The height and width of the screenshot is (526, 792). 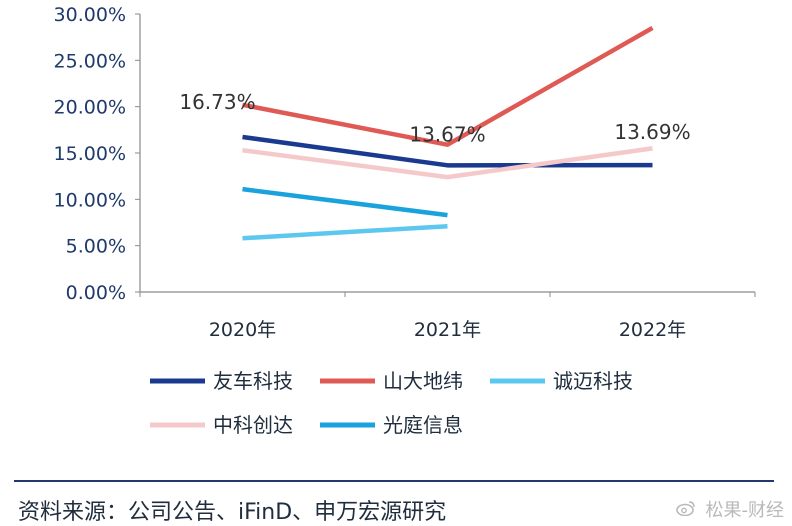 What do you see at coordinates (685, 510) in the screenshot?
I see `weibo-logo-icon` at bounding box center [685, 510].